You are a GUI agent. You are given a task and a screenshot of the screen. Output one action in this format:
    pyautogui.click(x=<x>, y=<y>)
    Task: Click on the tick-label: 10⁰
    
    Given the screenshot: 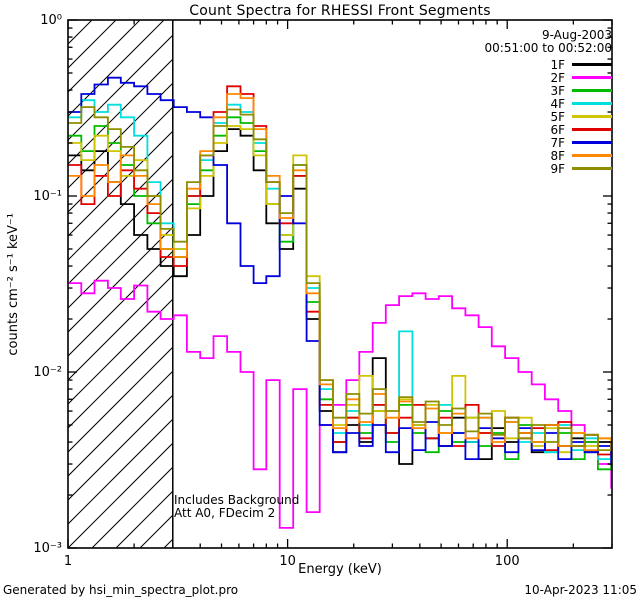 What is the action you would take?
    pyautogui.click(x=51, y=20)
    